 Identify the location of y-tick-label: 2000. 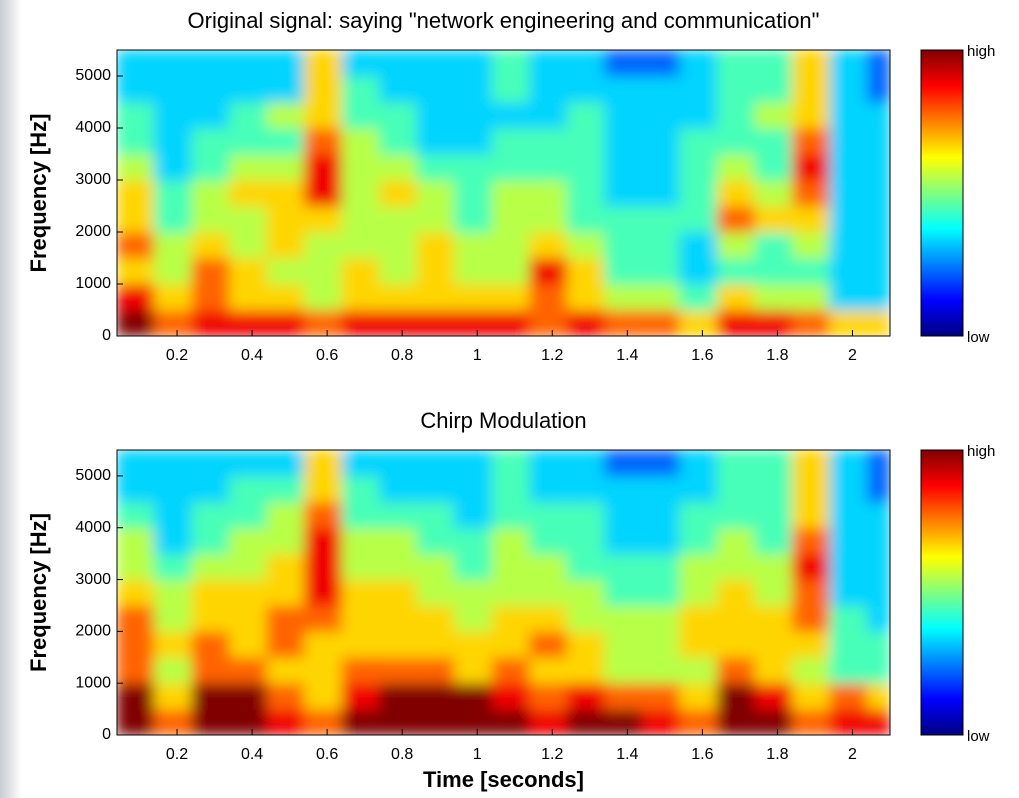
(93, 231).